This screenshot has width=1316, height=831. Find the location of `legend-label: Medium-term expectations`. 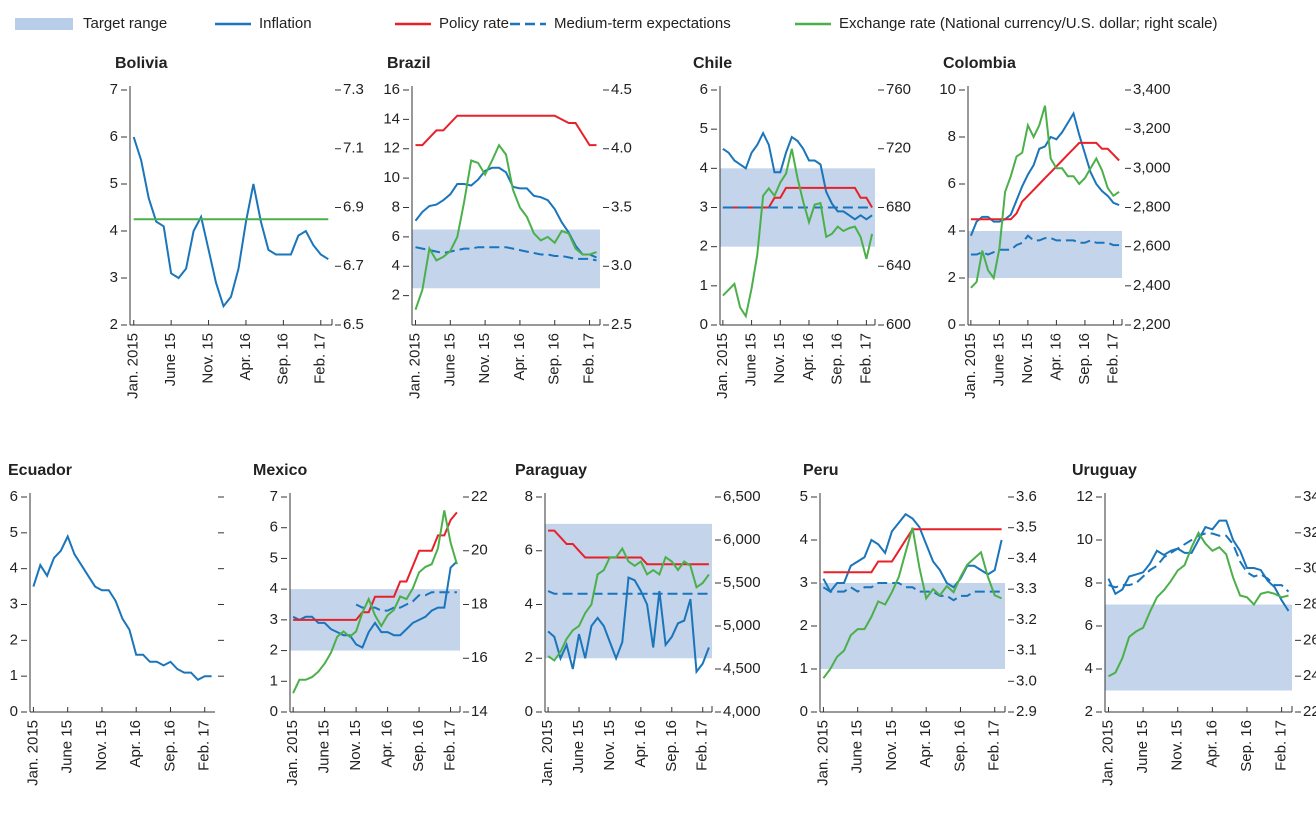

legend-label: Medium-term expectations is located at coordinates (642, 23).